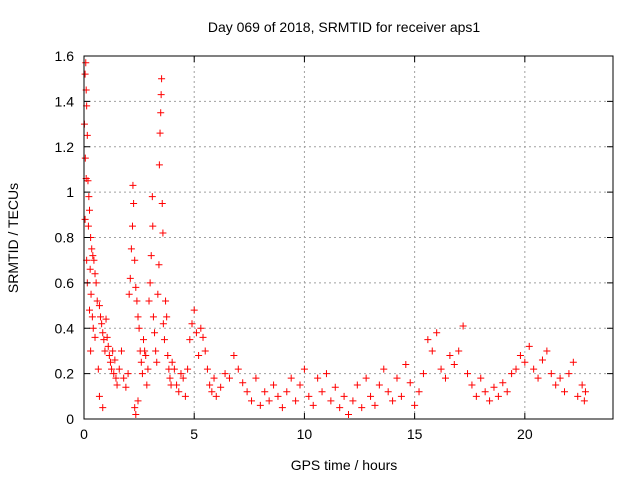 Image resolution: width=640 pixels, height=480 pixels. Describe the element at coordinates (13, 238) in the screenshot. I see `y-axis-label: SRMTID / TECUs` at that location.